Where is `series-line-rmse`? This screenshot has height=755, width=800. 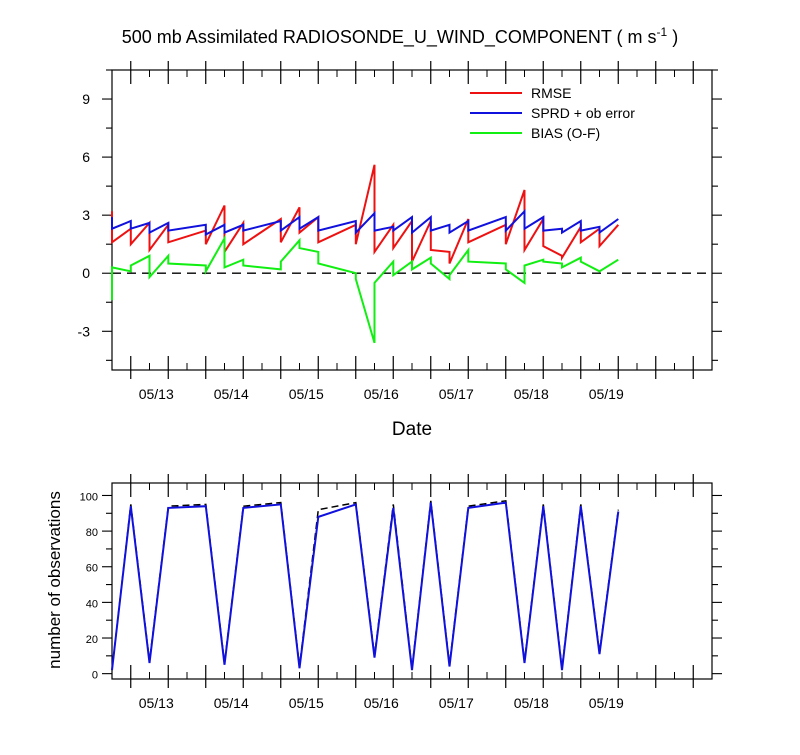 series-line-rmse is located at coordinates (365, 214).